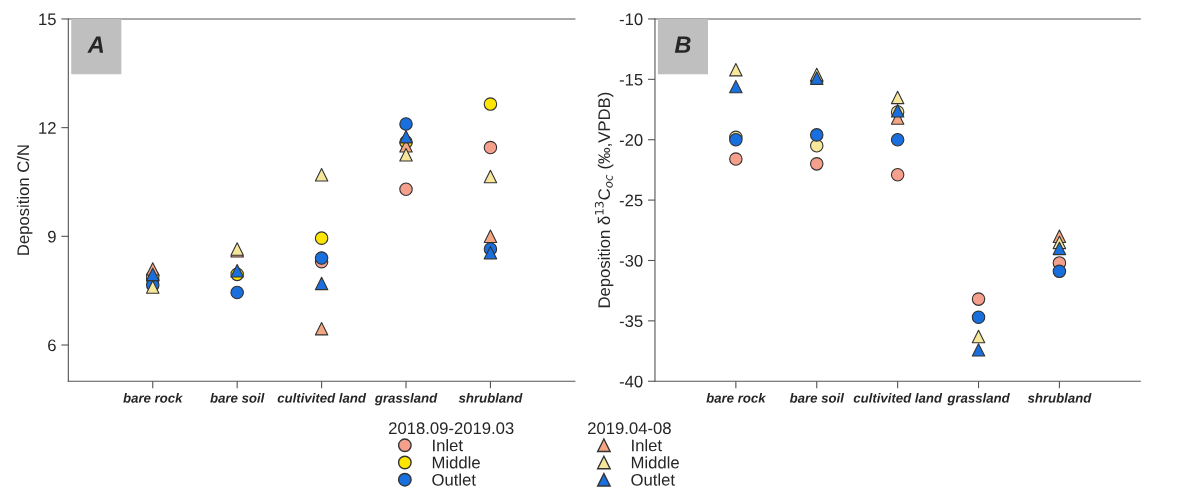 The height and width of the screenshot is (499, 1178). Describe the element at coordinates (629, 428) in the screenshot. I see `legend-title: 2019.04-08` at that location.